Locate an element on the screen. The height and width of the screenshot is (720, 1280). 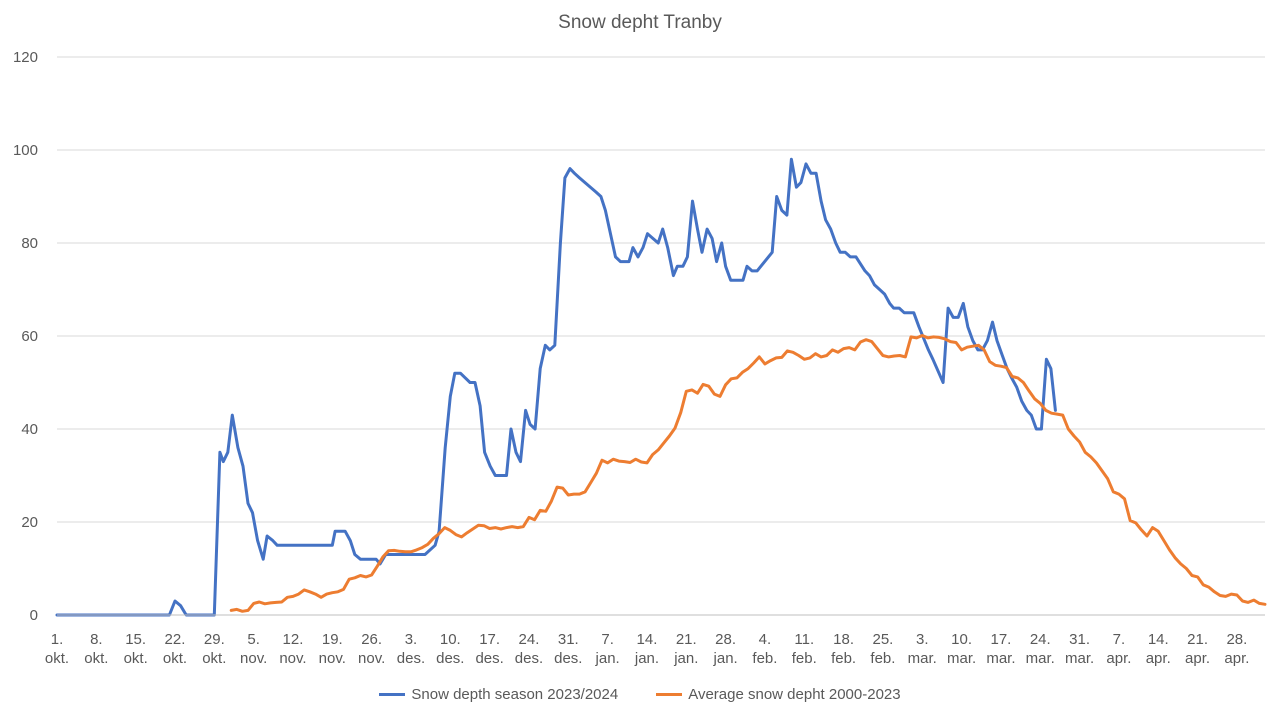
x-tick-label: 29. okt. is located at coordinates (214, 649).